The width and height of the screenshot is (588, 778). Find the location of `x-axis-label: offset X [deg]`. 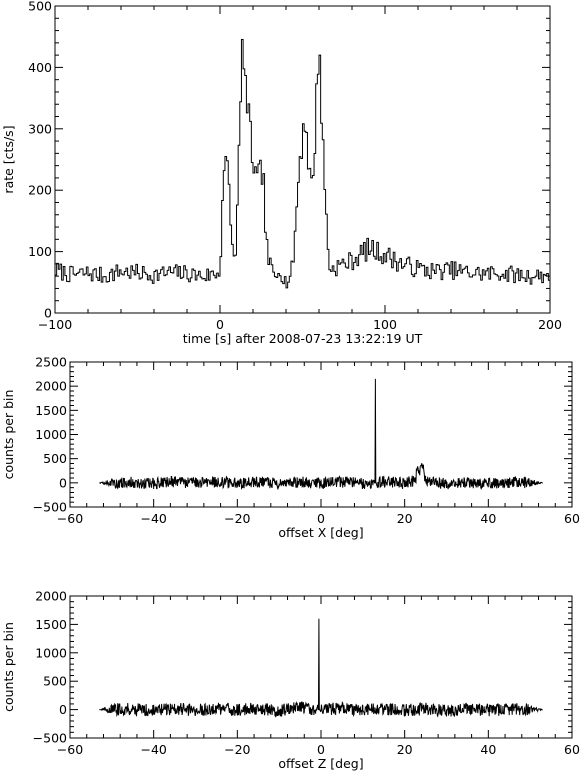

x-axis-label: offset X [deg] is located at coordinates (320, 532).